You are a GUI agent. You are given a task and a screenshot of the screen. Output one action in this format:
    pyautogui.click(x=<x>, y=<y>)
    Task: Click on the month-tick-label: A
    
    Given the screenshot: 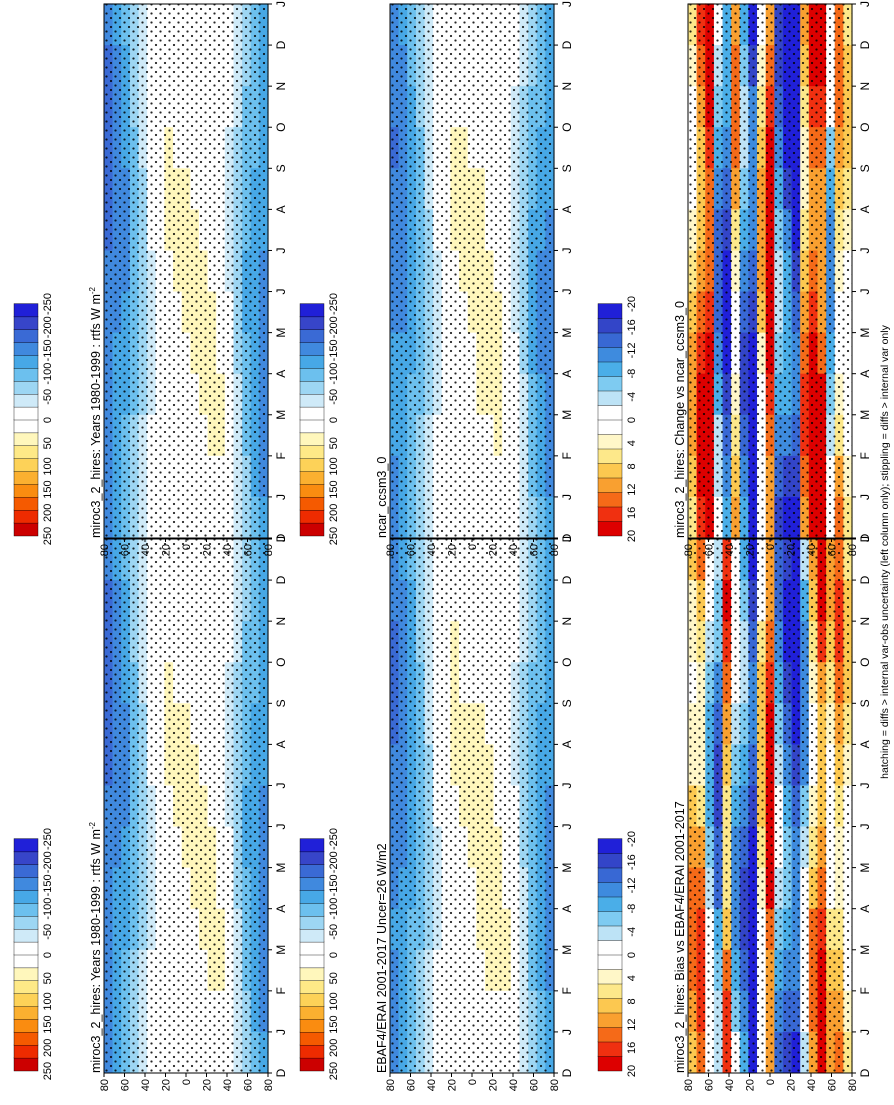 What is the action you would take?
    pyautogui.click(x=281, y=909)
    